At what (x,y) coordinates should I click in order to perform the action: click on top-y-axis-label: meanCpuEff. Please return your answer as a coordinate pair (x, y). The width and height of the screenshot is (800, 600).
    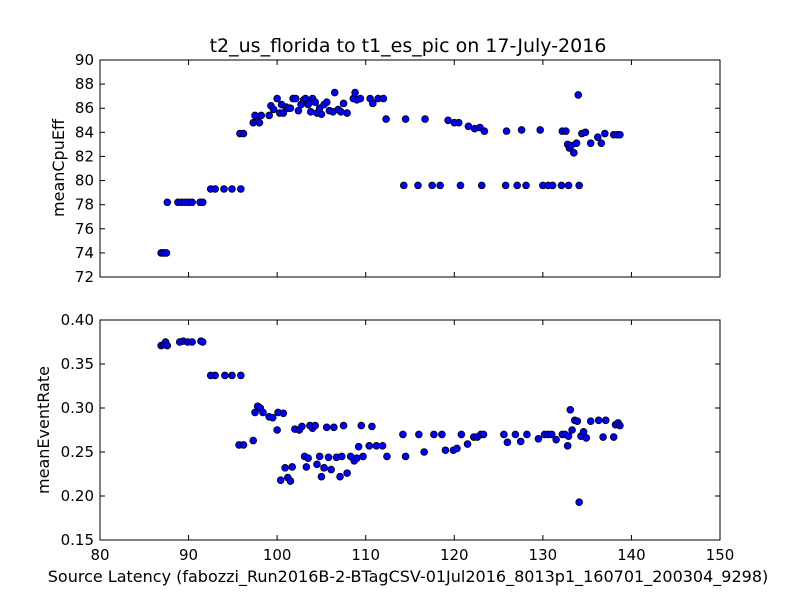
    Looking at the image, I should click on (58, 167).